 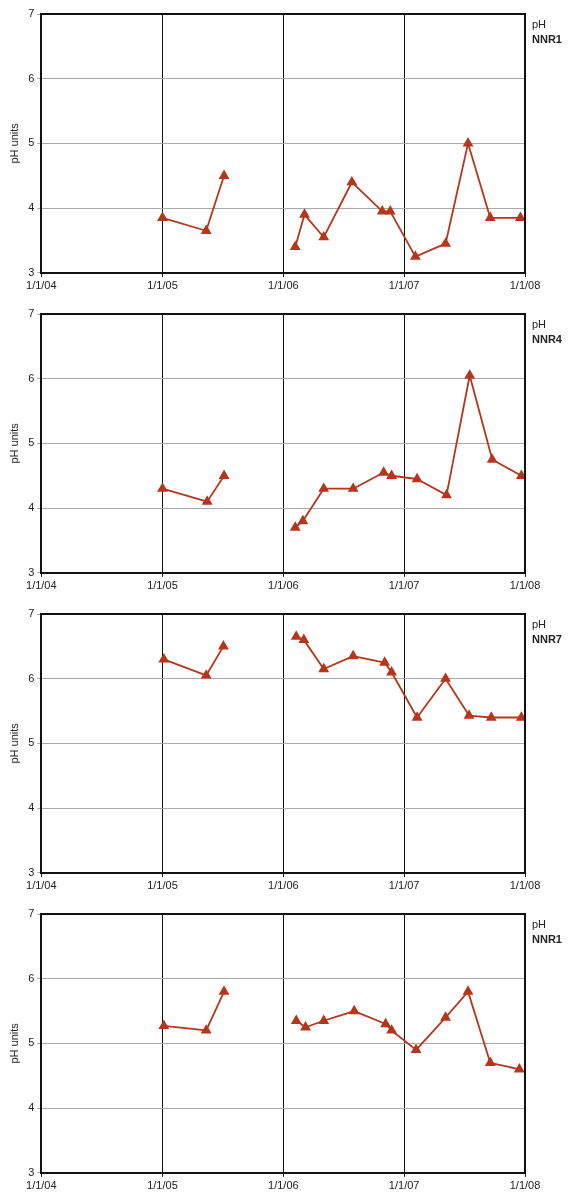 What do you see at coordinates (547, 339) in the screenshot?
I see `text: NNR4` at bounding box center [547, 339].